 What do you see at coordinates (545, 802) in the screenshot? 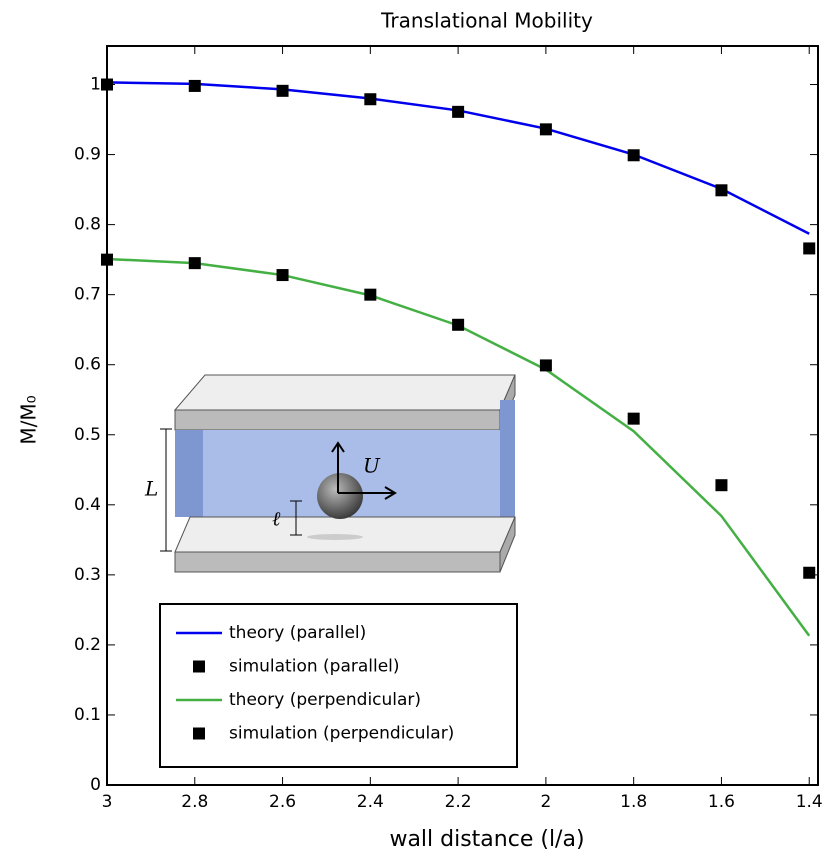
I see `x-tick-label: 2` at bounding box center [545, 802].